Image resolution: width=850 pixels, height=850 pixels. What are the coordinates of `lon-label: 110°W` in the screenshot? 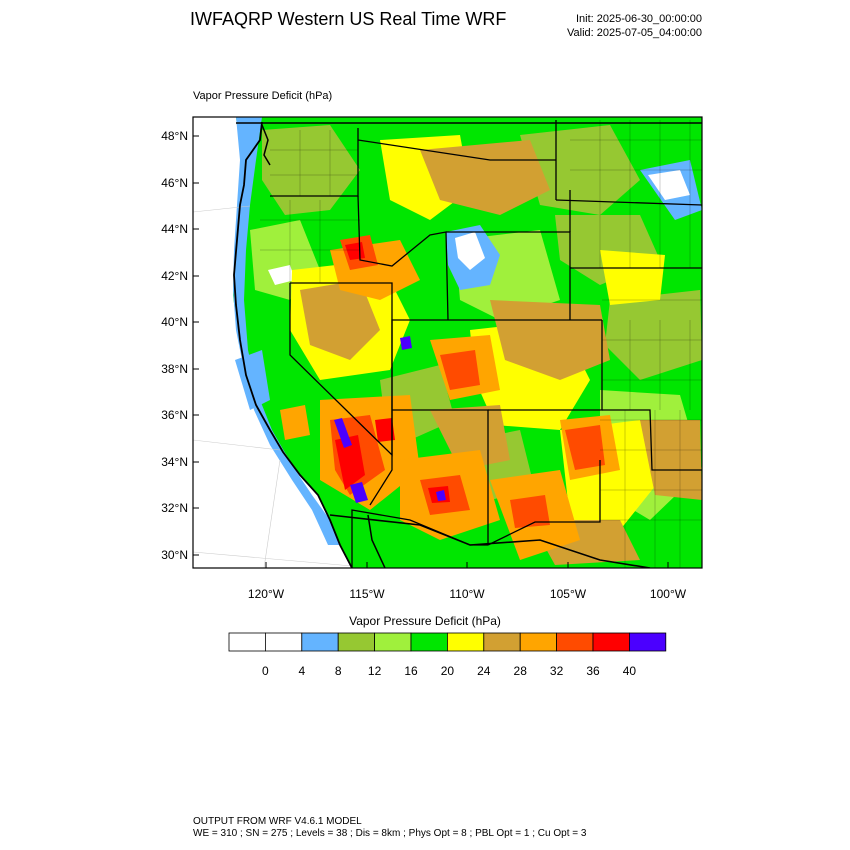 It's located at (467, 594).